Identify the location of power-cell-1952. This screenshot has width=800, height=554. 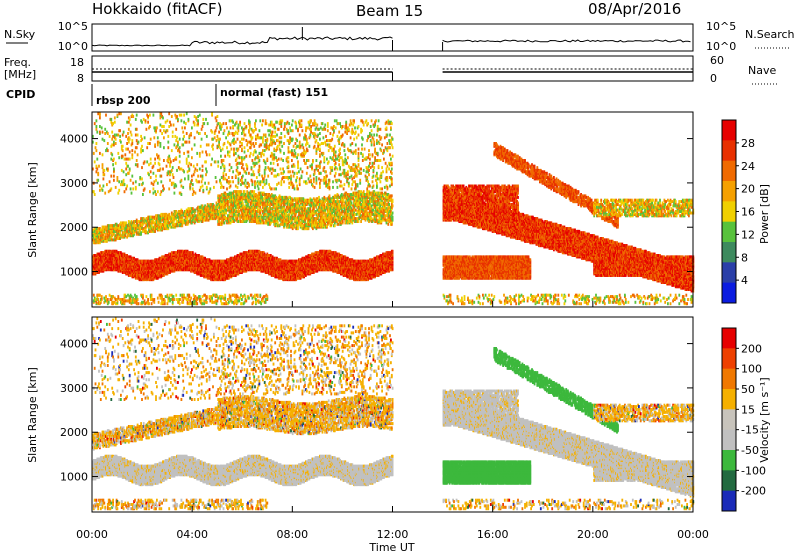
(161, 214).